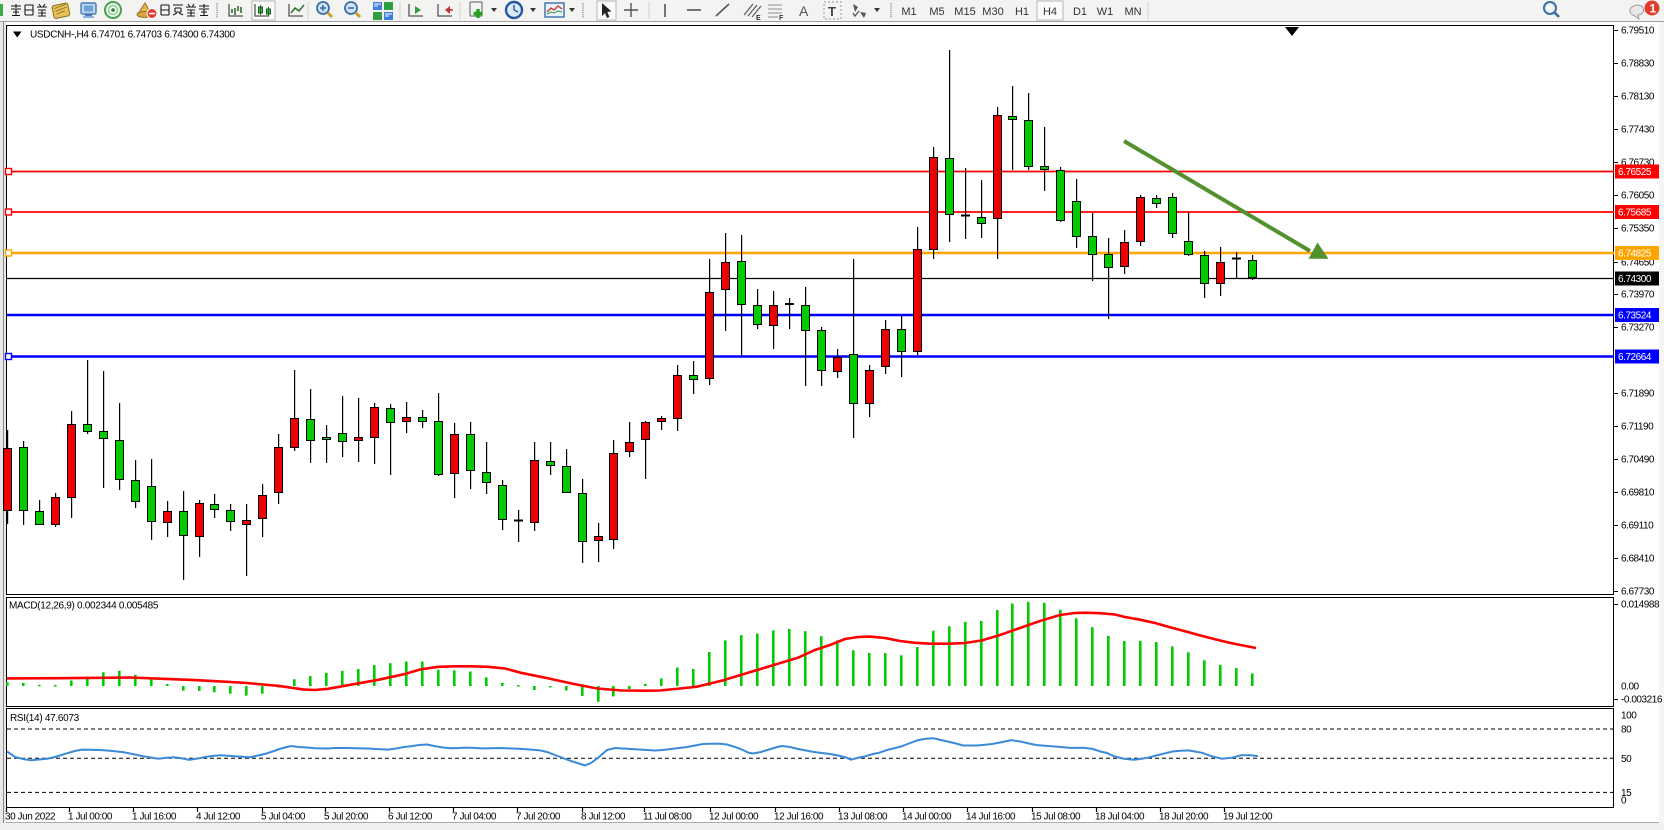 The width and height of the screenshot is (1664, 830). What do you see at coordinates (1638, 229) in the screenshot?
I see `svg-text: 6.75350` at bounding box center [1638, 229].